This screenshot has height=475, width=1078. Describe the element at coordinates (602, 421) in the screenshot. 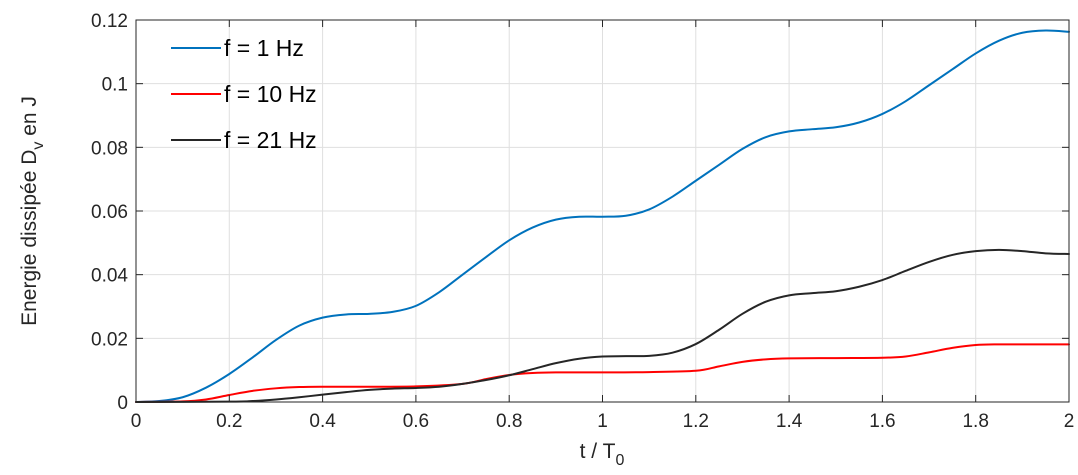

I see `x-tick-label: 1` at that location.